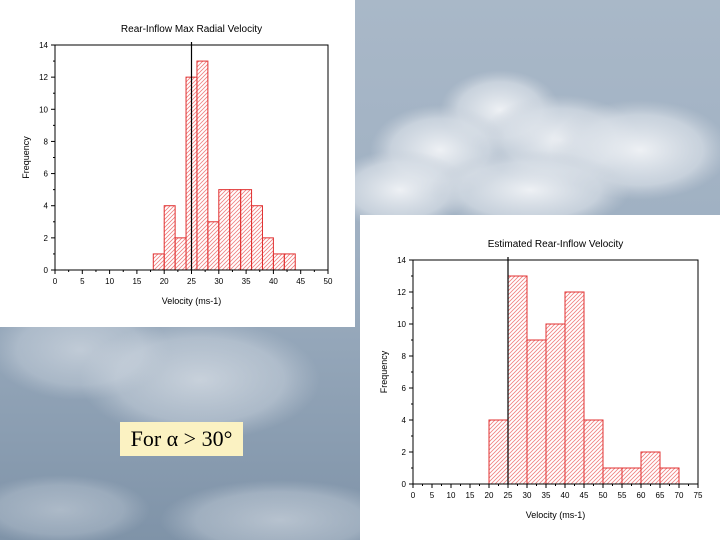  Describe the element at coordinates (527, 495) in the screenshot. I see `x-tick-label-1-6: 30` at that location.